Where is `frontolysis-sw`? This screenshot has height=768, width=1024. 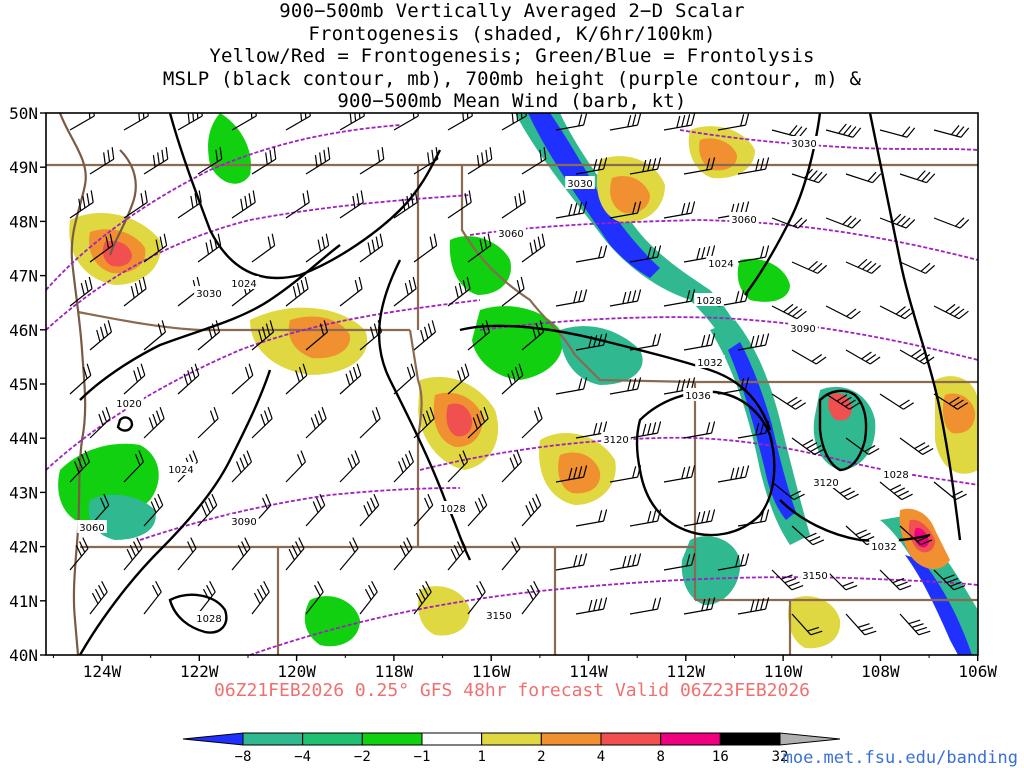
frontolysis-sw is located at coordinates (332, 621).